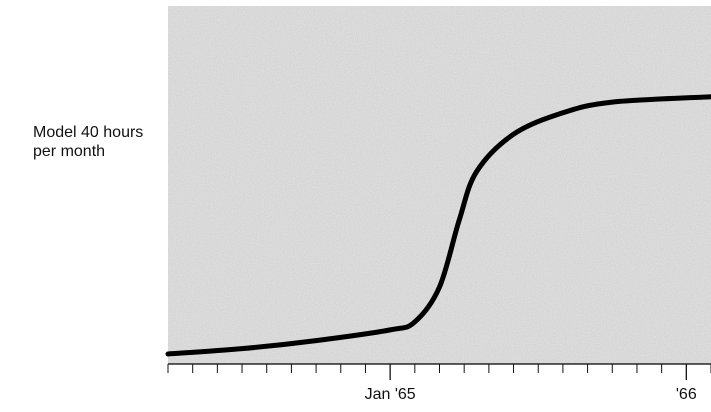 This screenshot has height=412, width=711. What do you see at coordinates (390, 394) in the screenshot?
I see `x-tick-label: Jan '65` at bounding box center [390, 394].